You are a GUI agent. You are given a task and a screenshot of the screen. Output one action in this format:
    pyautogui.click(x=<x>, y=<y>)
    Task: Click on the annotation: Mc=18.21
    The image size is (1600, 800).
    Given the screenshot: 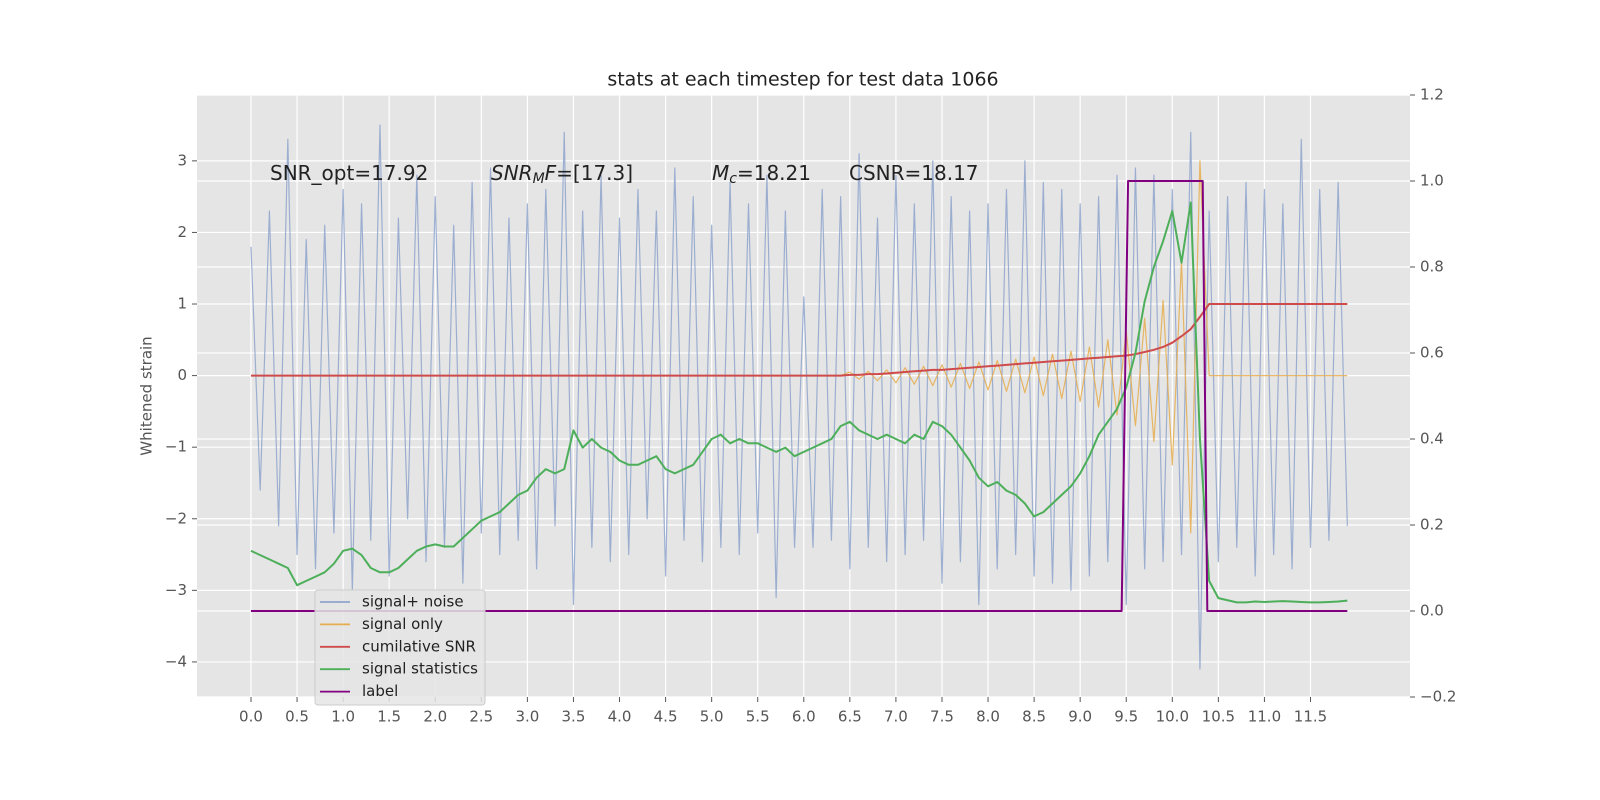 What is the action you would take?
    pyautogui.click(x=761, y=174)
    